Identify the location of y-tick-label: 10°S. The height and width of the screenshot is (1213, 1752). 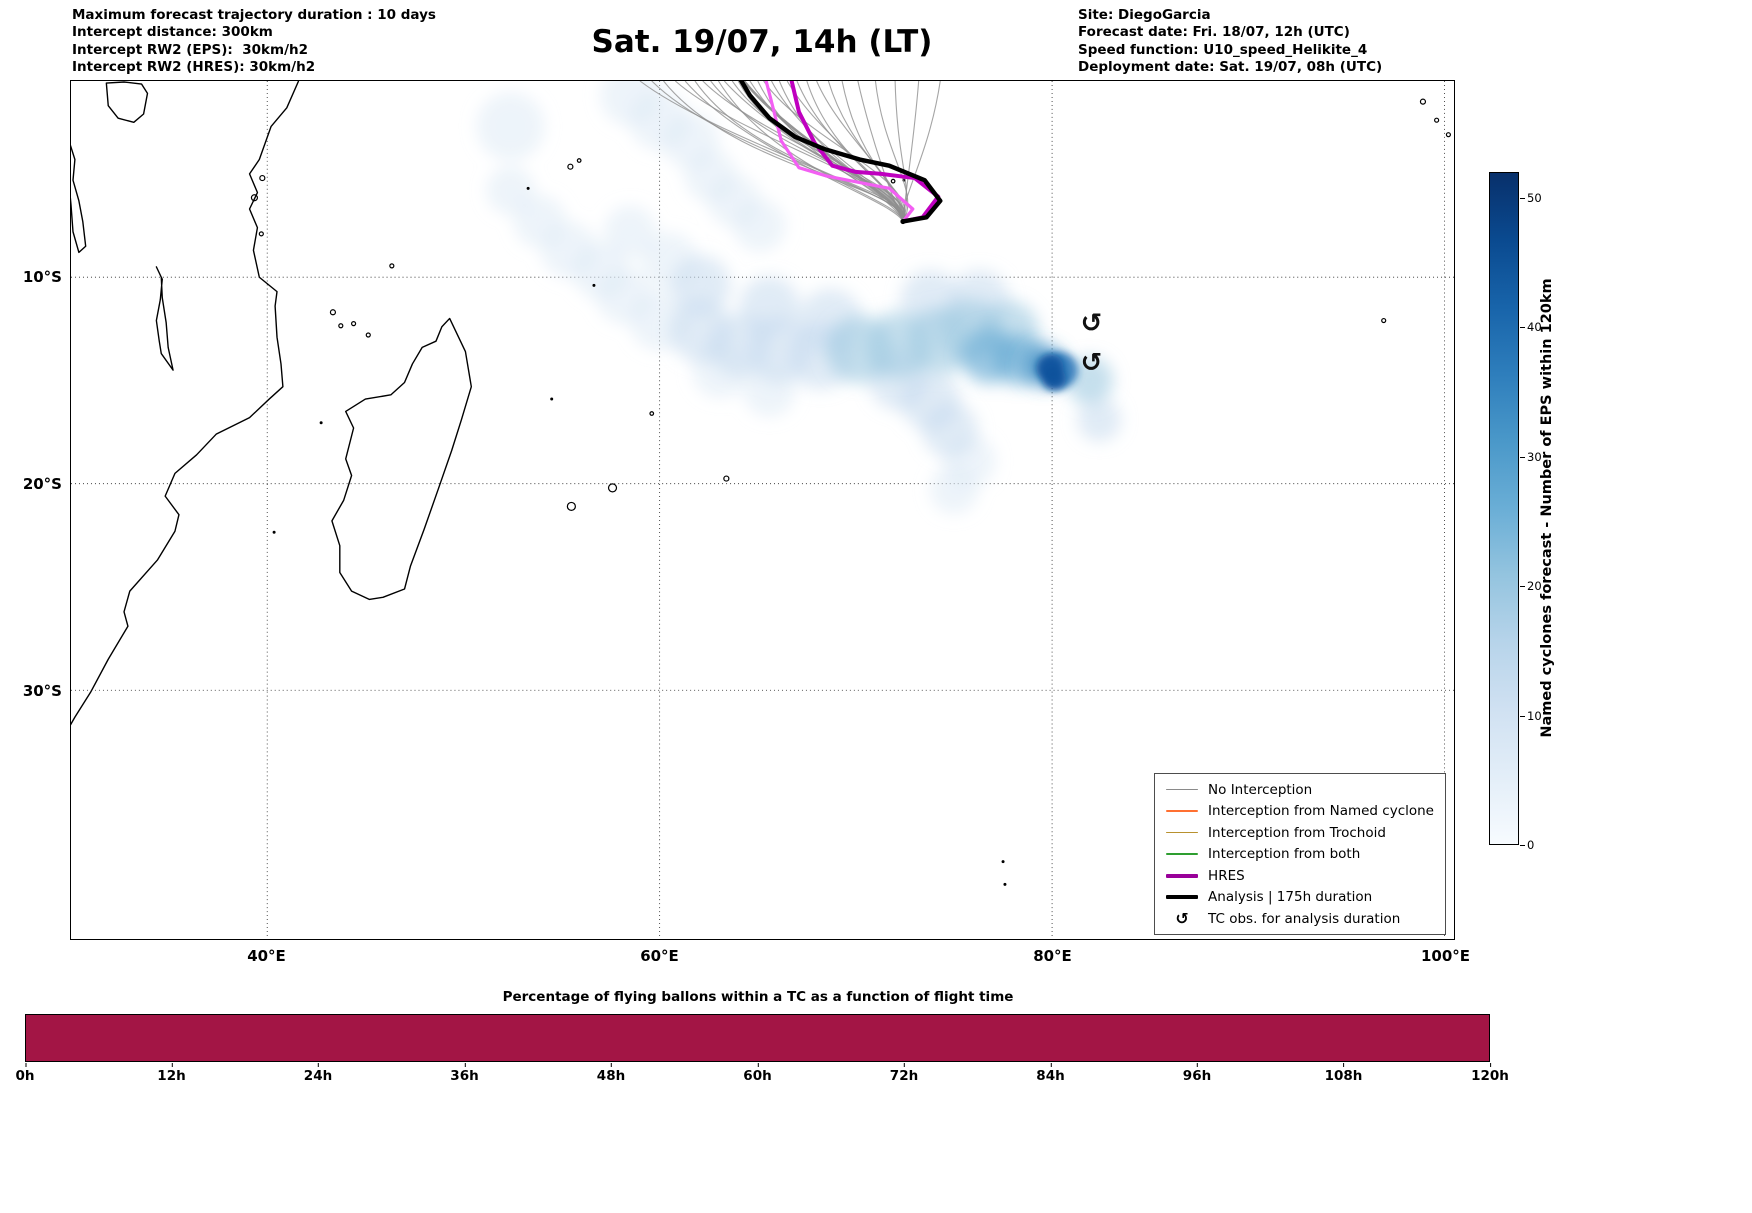
(42, 276).